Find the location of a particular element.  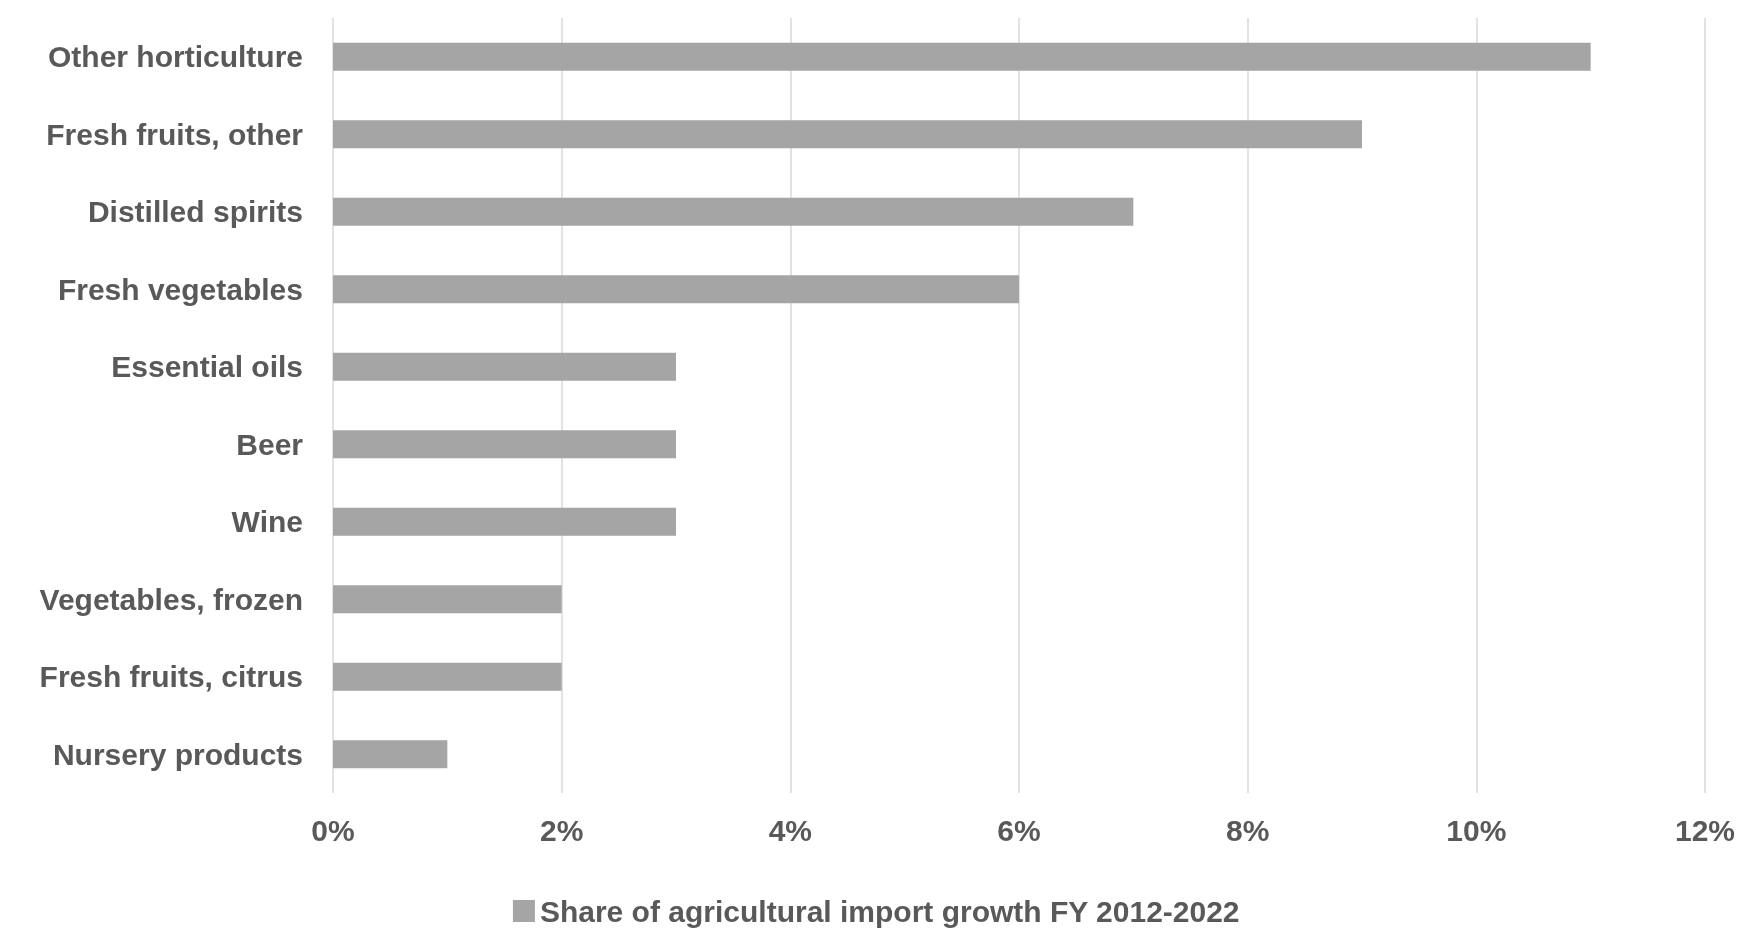

x-tick-label: 0% is located at coordinates (333, 830).